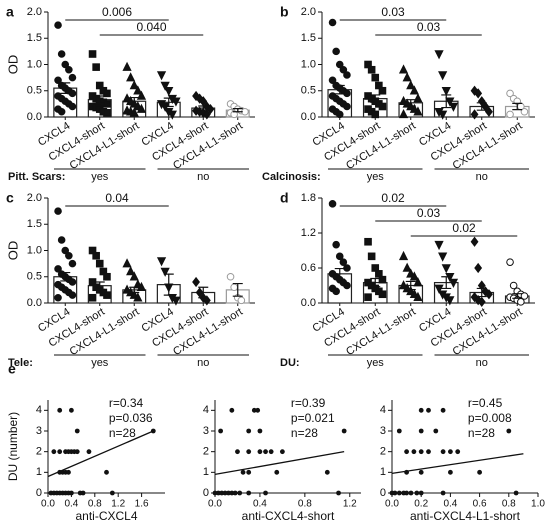 This screenshot has width=550, height=527. Describe the element at coordinates (117, 198) in the screenshot. I see `p-value: 0.04` at that location.